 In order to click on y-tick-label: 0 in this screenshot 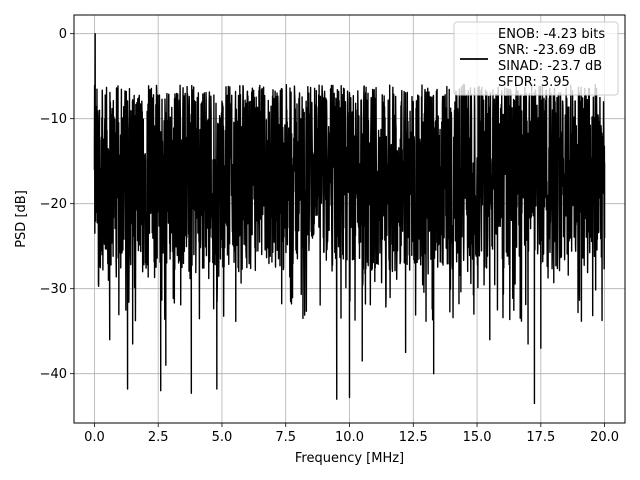, I will do `click(63, 34)`.